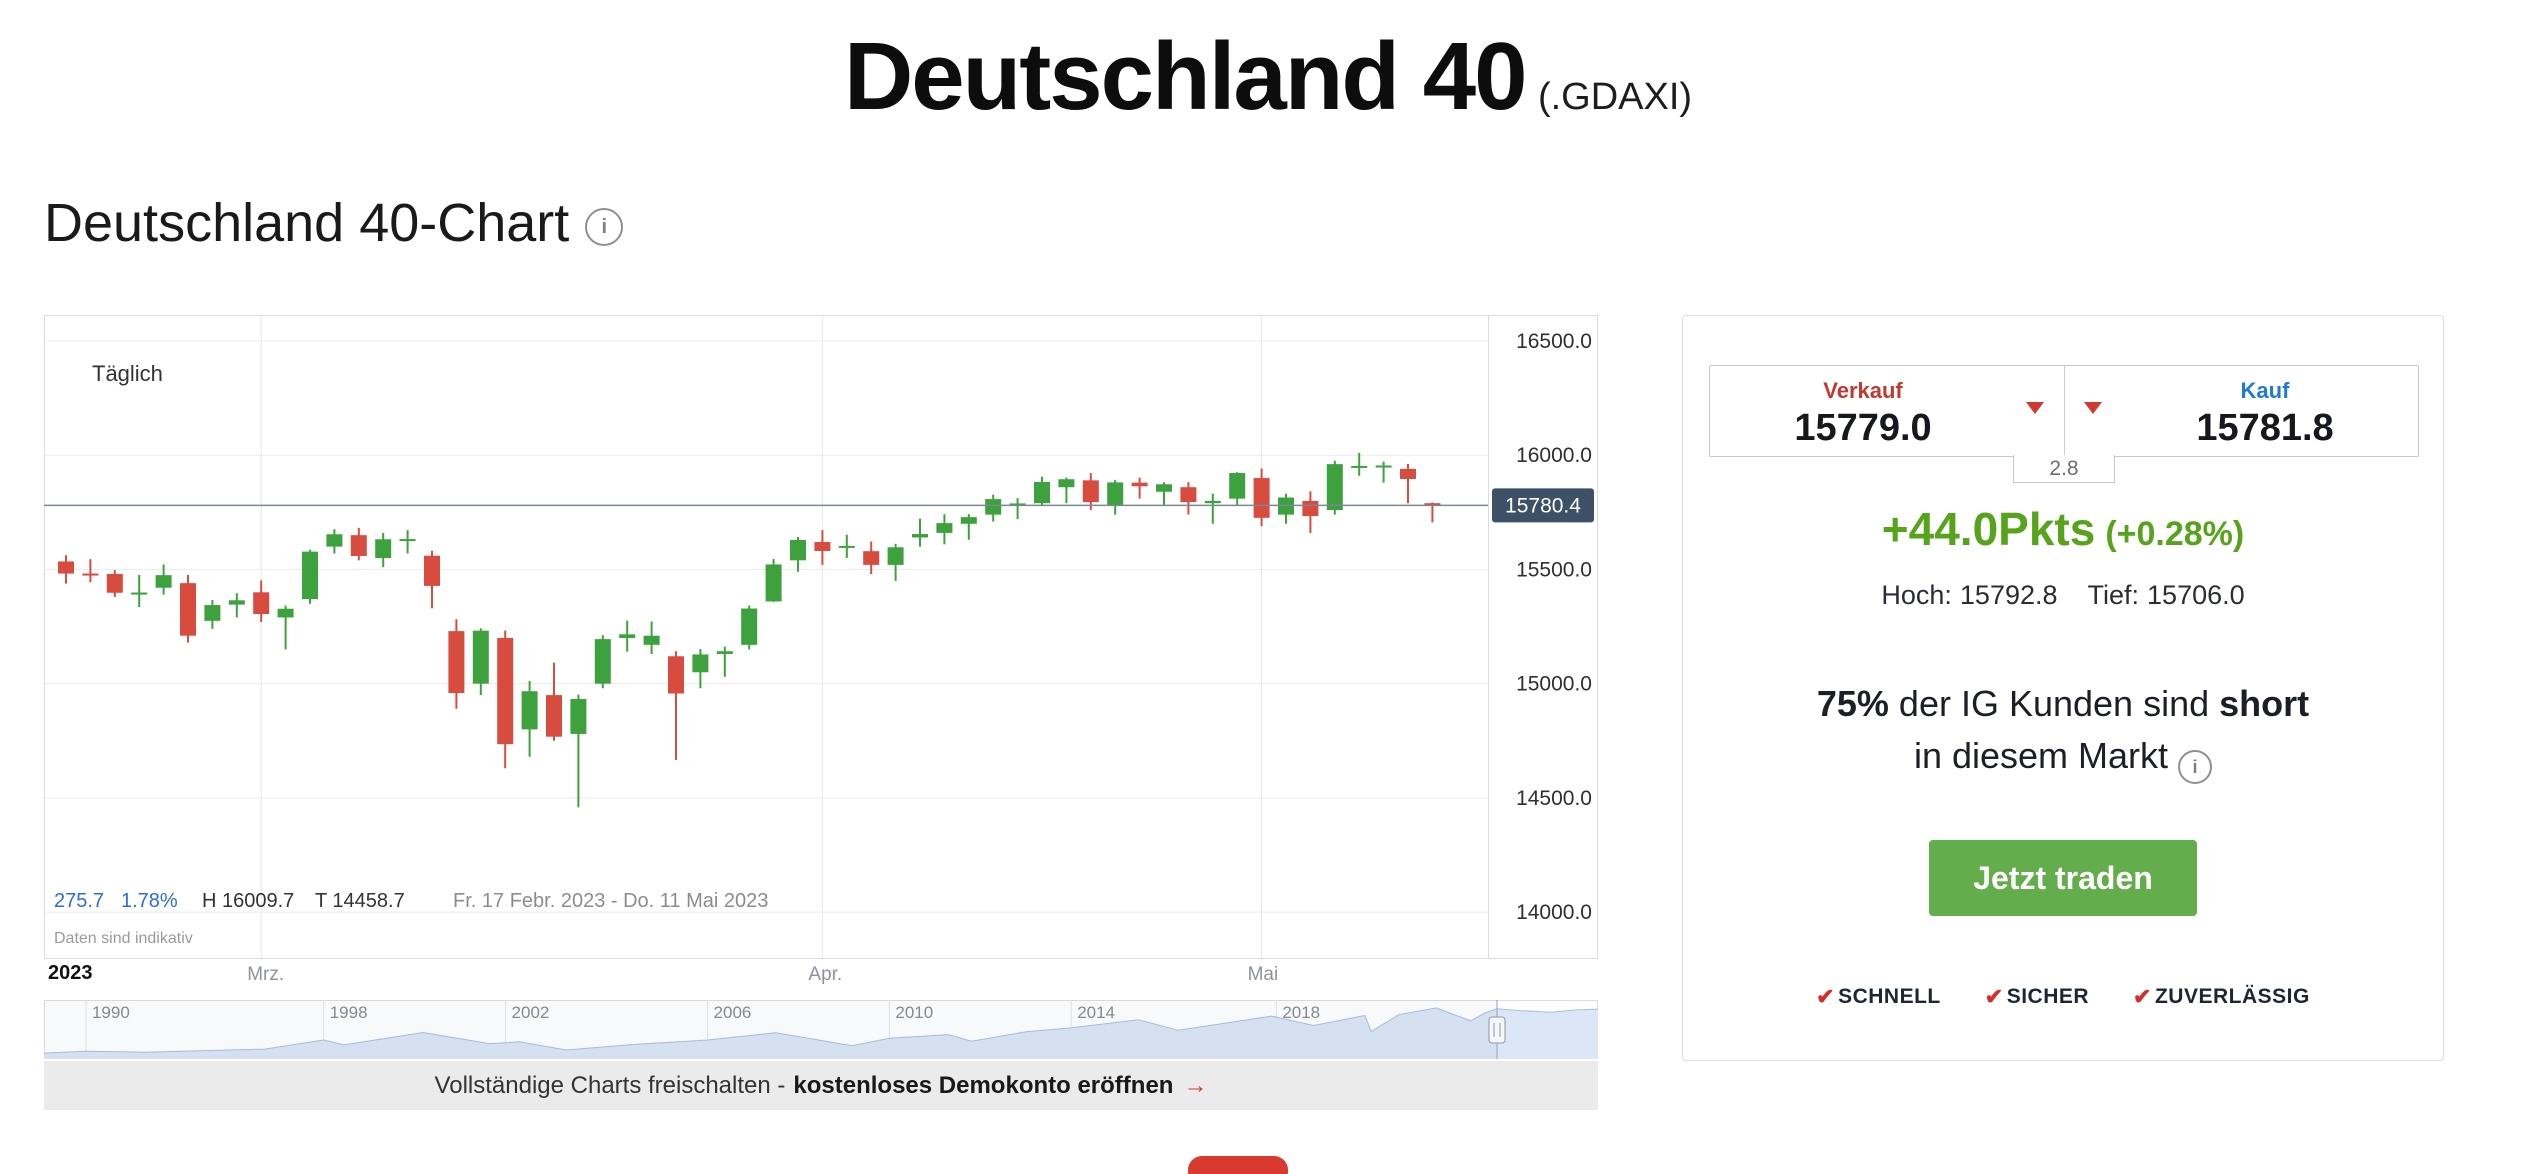  I want to click on navigator-year-label: 2002, so click(531, 1012).